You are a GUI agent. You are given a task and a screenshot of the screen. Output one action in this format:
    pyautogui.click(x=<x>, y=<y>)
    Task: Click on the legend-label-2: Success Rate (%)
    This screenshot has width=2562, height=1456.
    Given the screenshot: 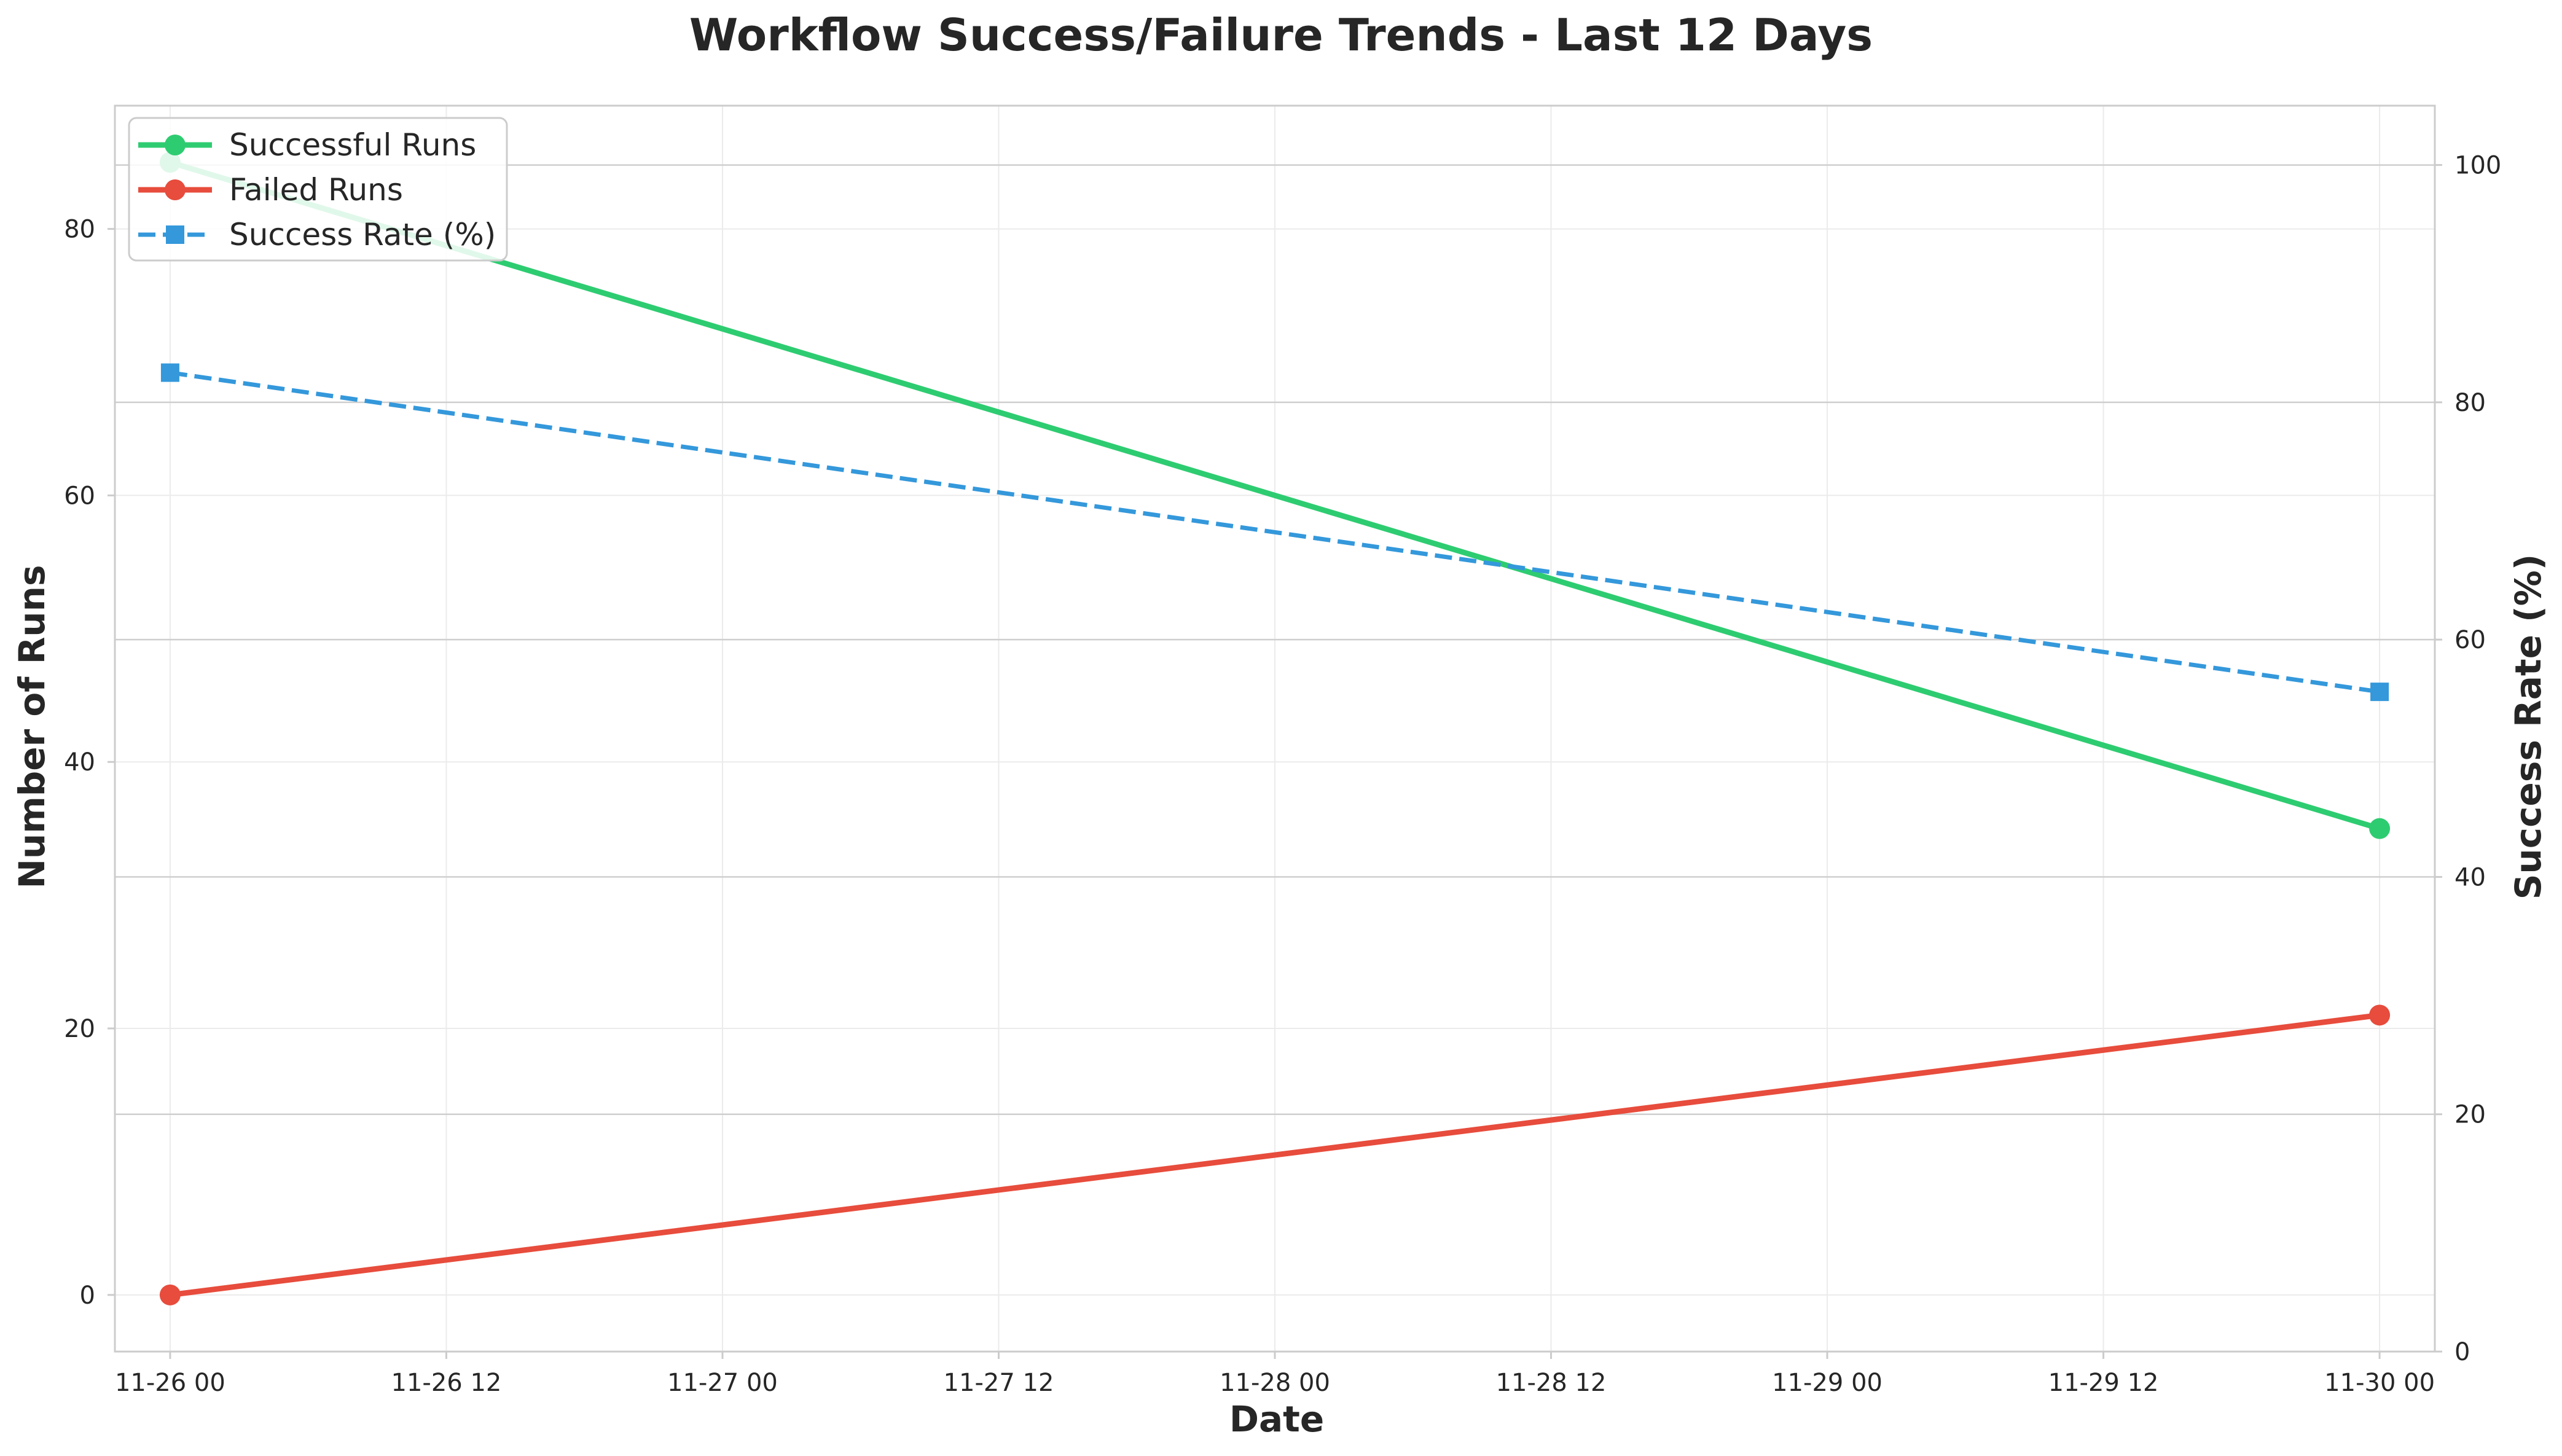 What is the action you would take?
    pyautogui.click(x=362, y=234)
    